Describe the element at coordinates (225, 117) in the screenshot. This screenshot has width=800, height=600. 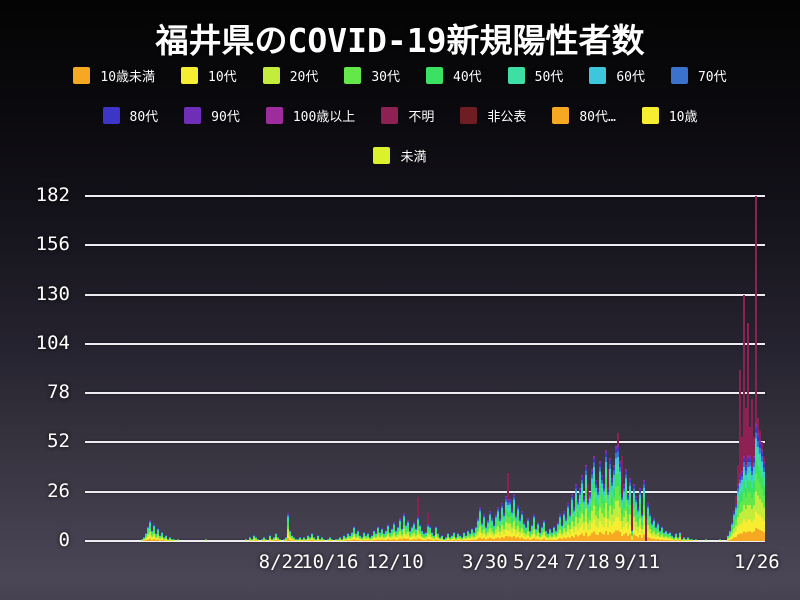
I see `legend-item-label: 90代` at that location.